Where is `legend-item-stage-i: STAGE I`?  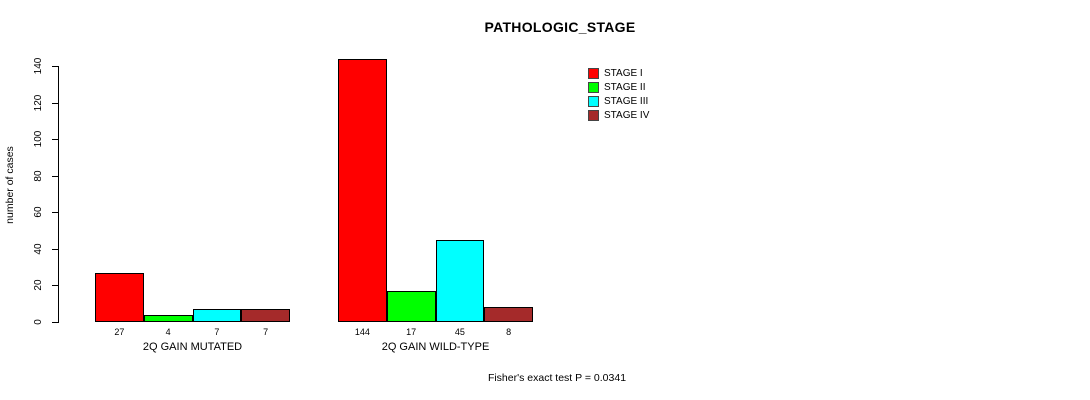 legend-item-stage-i: STAGE I is located at coordinates (615, 73).